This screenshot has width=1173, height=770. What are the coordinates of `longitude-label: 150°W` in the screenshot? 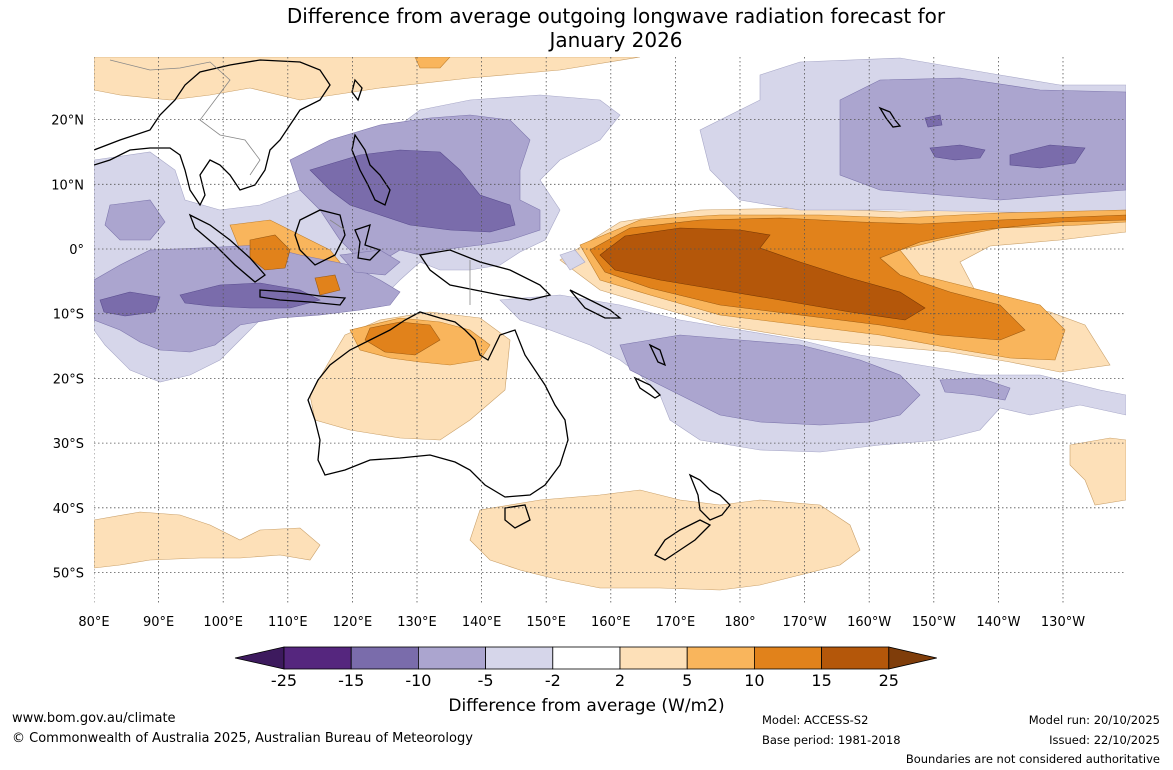 It's located at (934, 622).